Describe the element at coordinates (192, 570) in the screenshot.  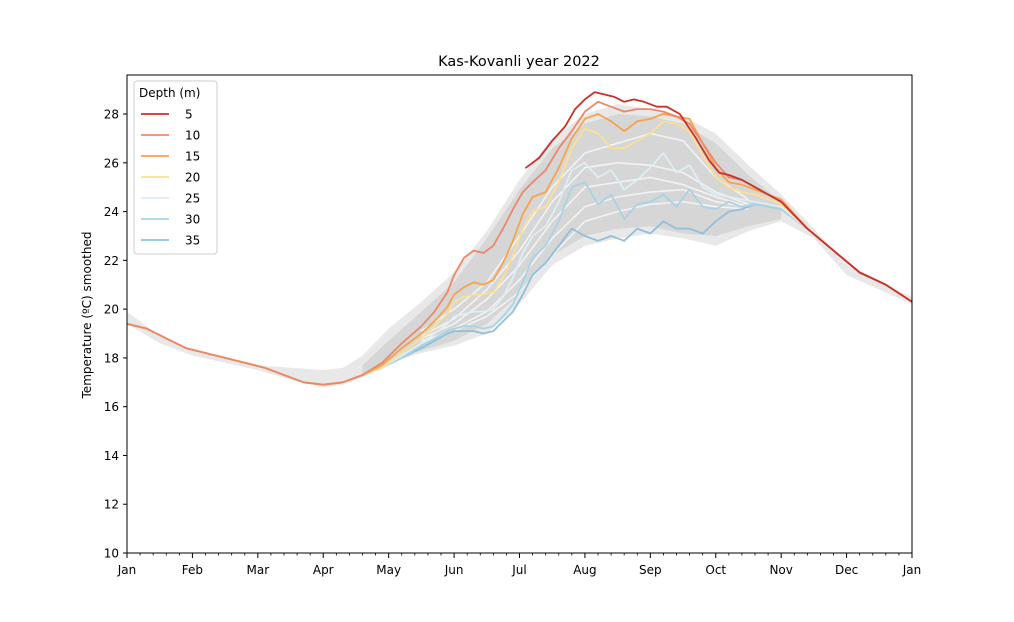
I see `x-tick-label-1: Feb` at that location.